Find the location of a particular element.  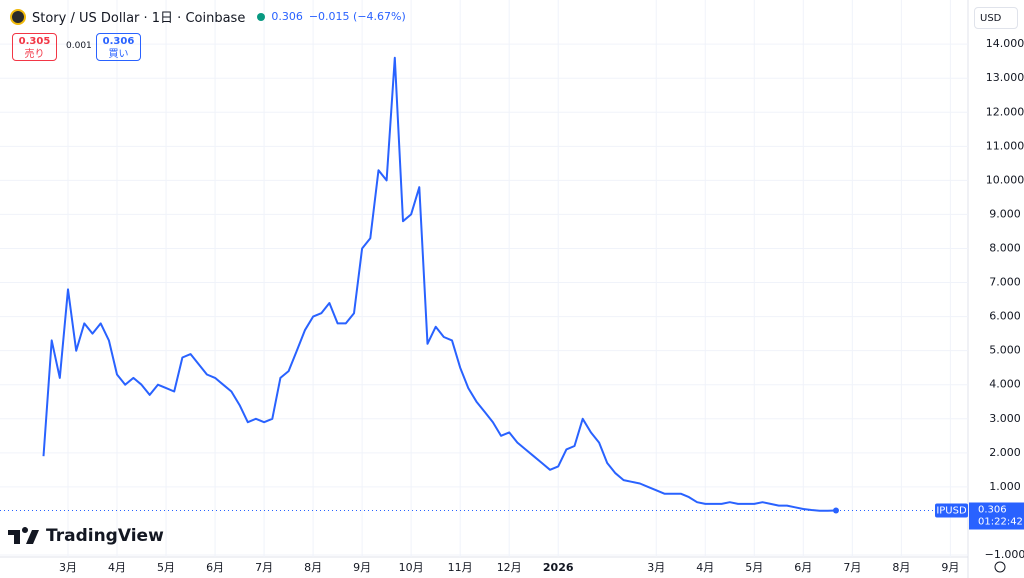

y-tick-label: 12.000 is located at coordinates (1005, 111).